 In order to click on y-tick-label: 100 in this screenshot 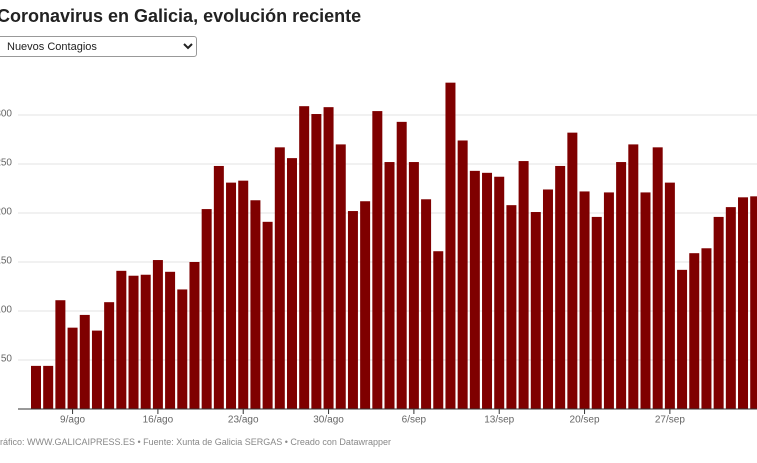, I will do `click(6, 310)`.